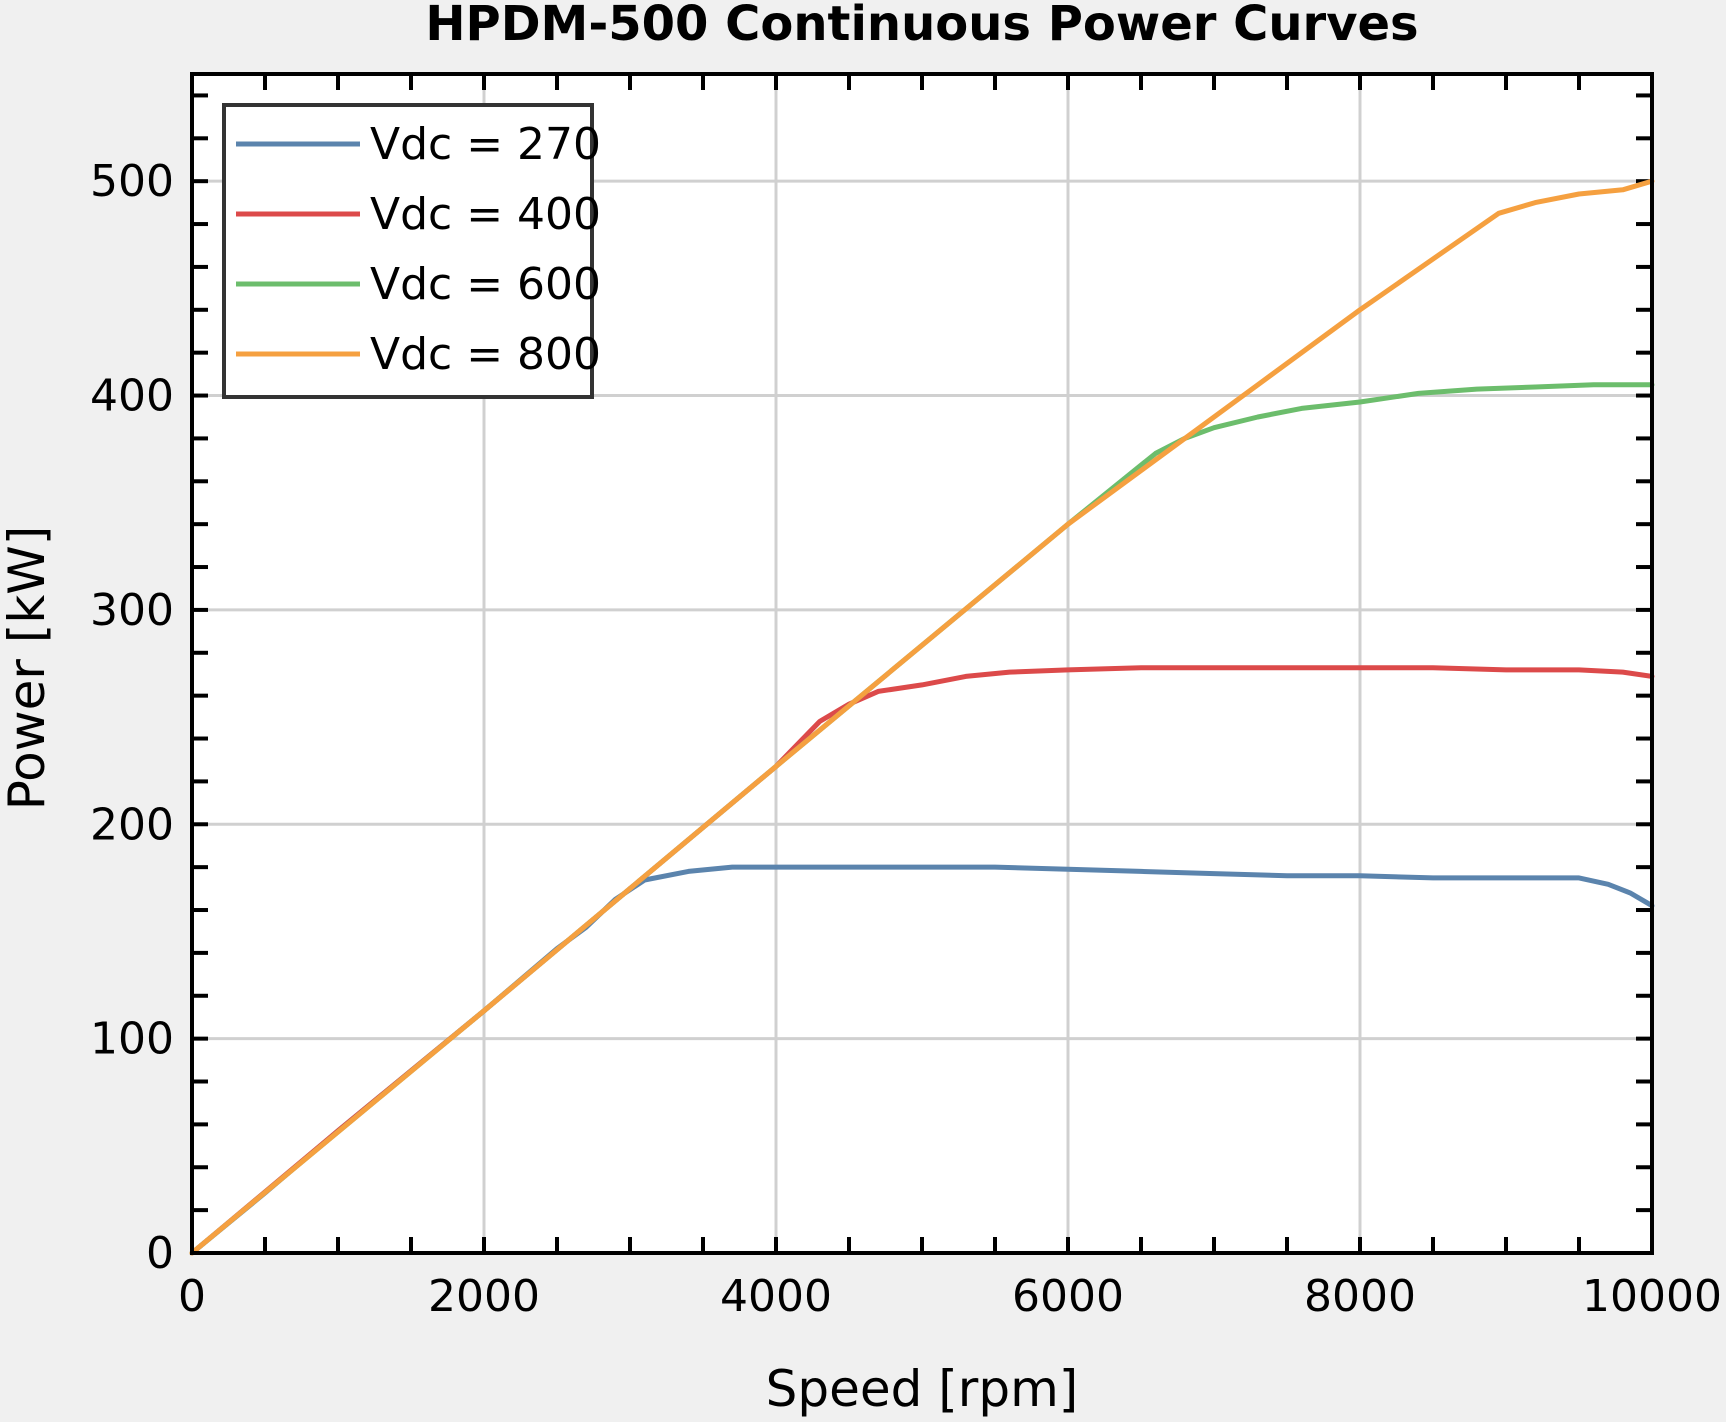  I want to click on y-tick-label: 200, so click(132, 824).